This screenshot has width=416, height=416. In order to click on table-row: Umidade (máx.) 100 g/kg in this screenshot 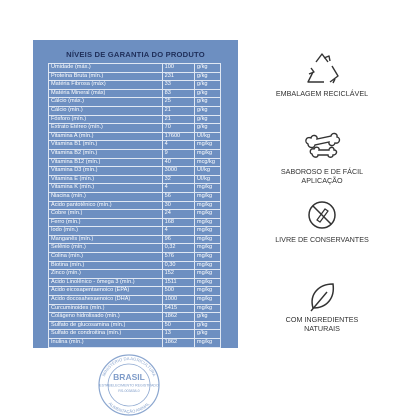, I will do `click(135, 68)`.